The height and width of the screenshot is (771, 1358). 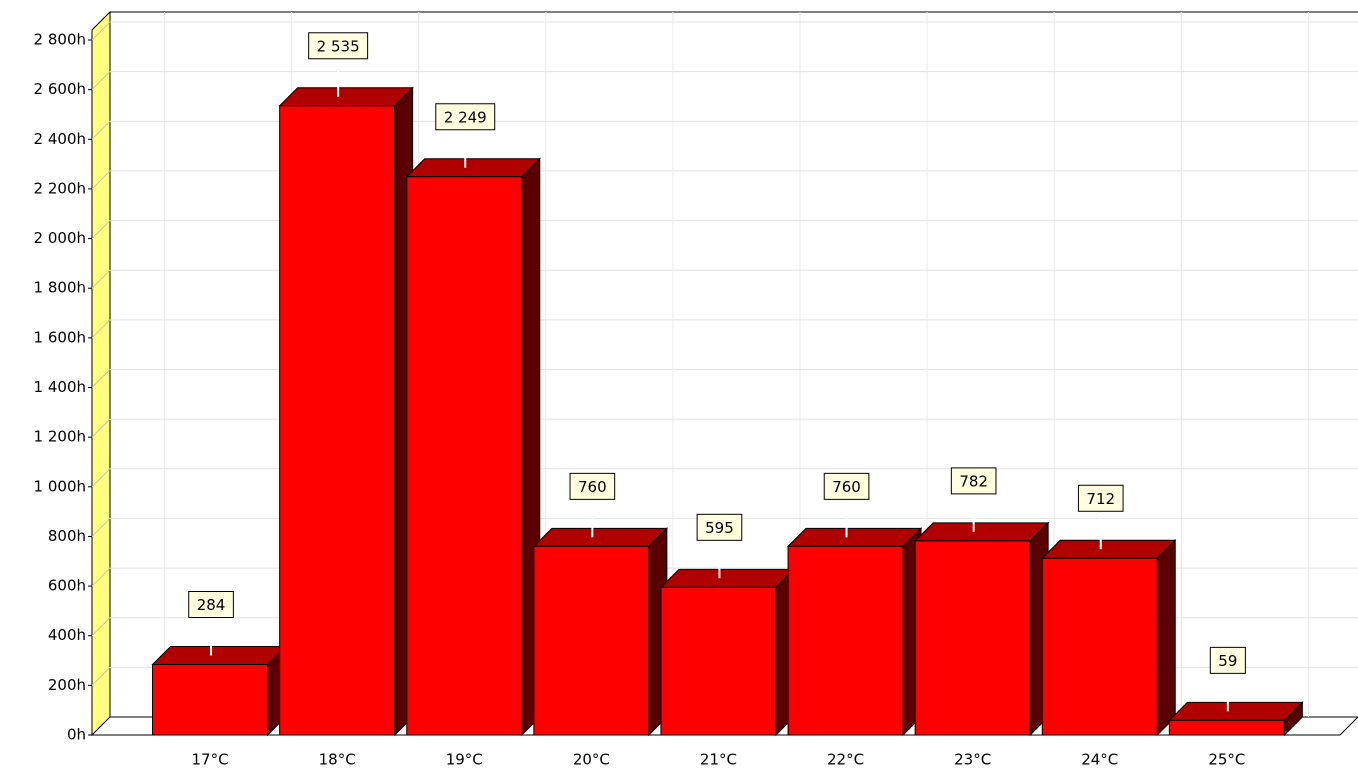 What do you see at coordinates (60, 486) in the screenshot?
I see `y-tick-label: 1 000h` at bounding box center [60, 486].